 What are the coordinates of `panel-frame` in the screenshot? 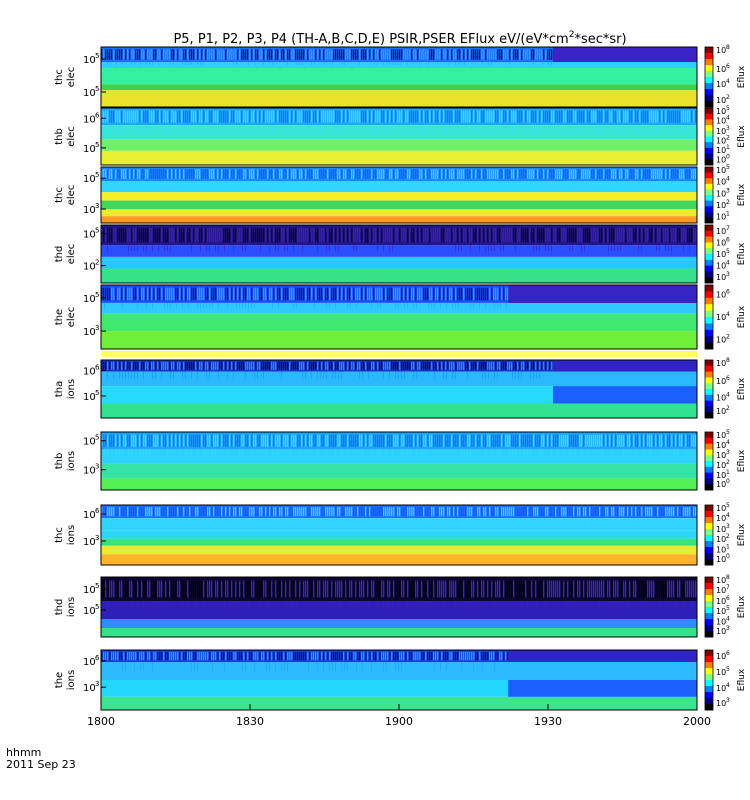 It's located at (399, 77).